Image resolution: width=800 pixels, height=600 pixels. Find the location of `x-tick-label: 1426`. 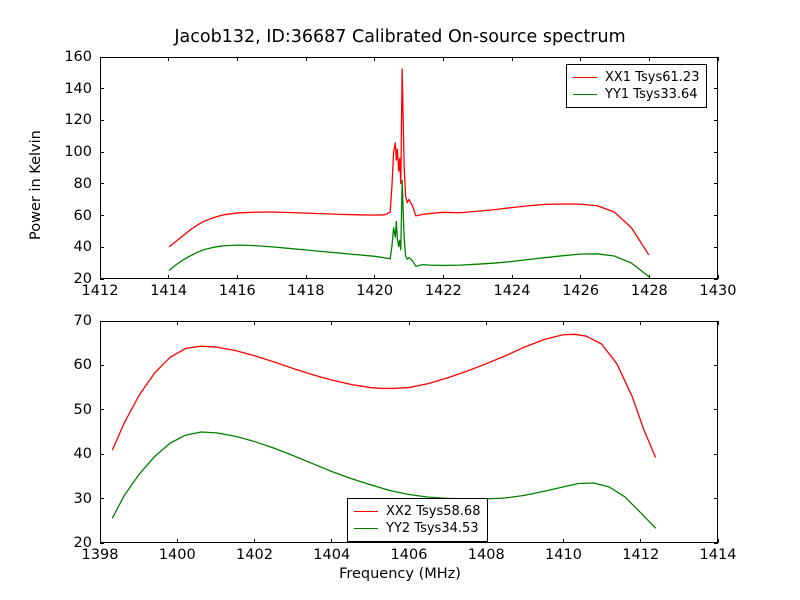

x-tick-label: 1426 is located at coordinates (581, 291).